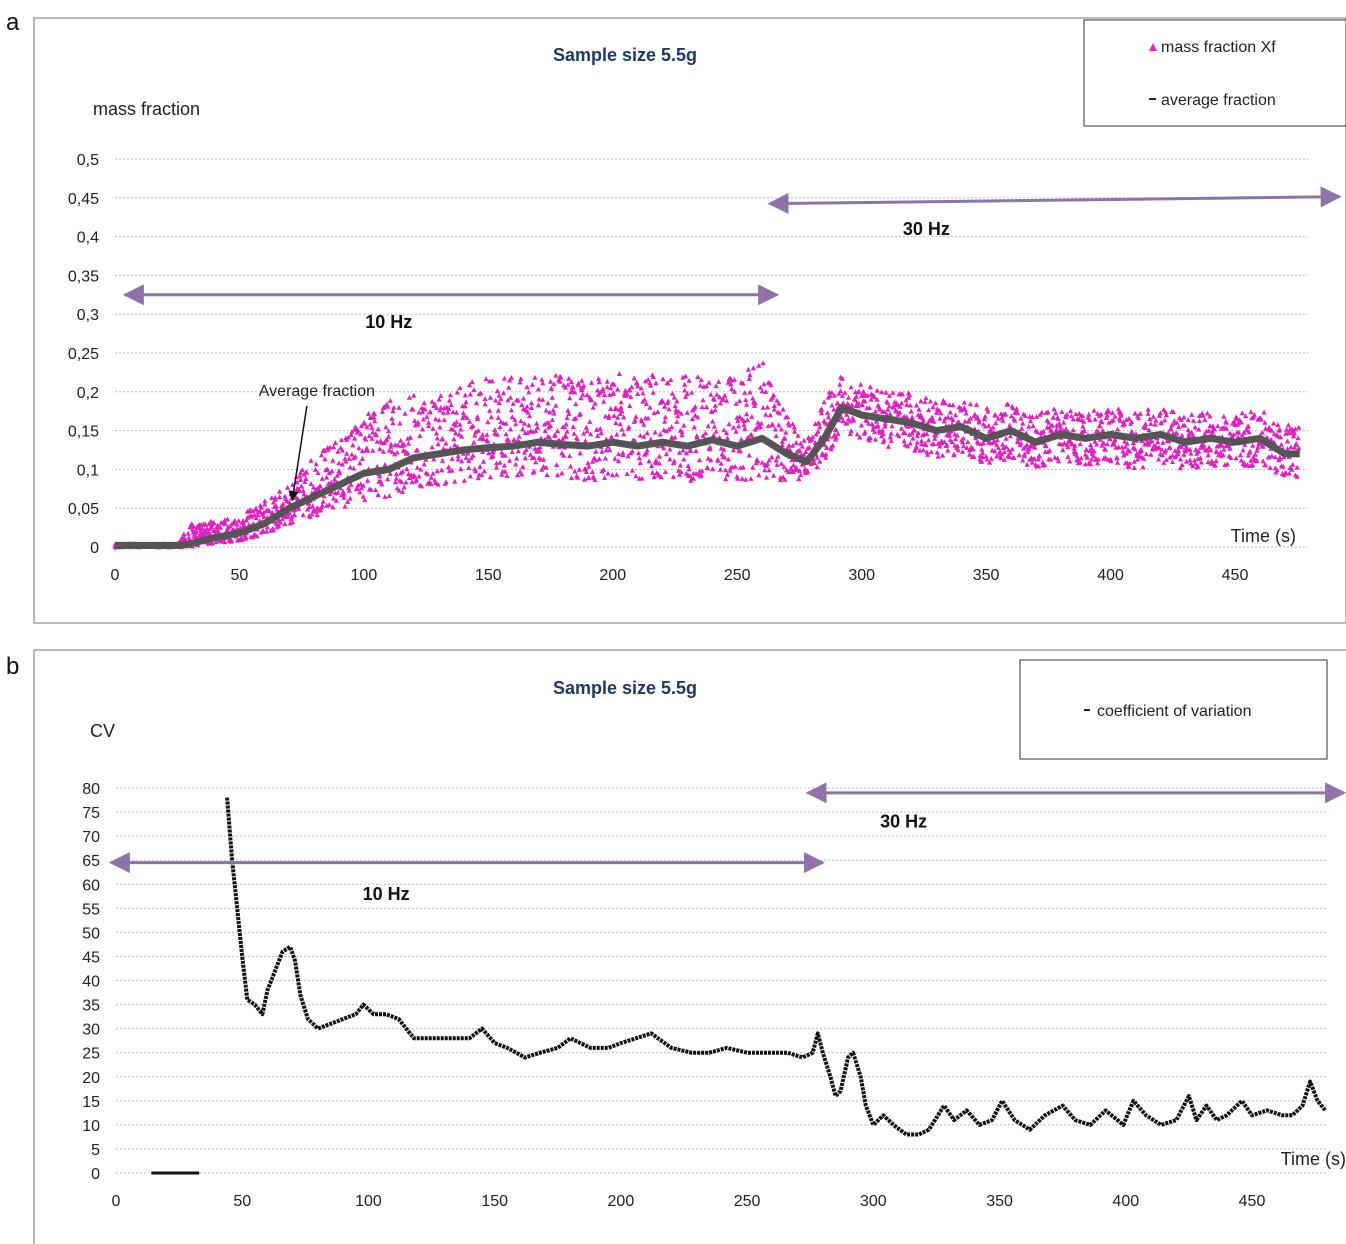  Describe the element at coordinates (242, 1201) in the screenshot. I see `x-tick-label: 50` at that location.